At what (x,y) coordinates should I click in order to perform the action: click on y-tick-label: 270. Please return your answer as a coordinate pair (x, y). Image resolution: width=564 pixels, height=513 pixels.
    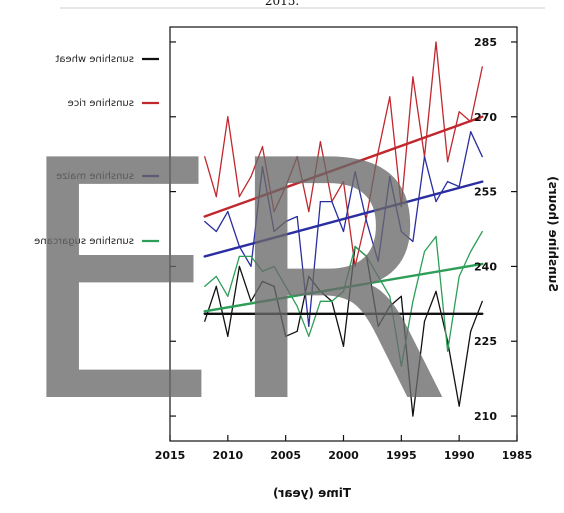
    Looking at the image, I should click on (485, 117).